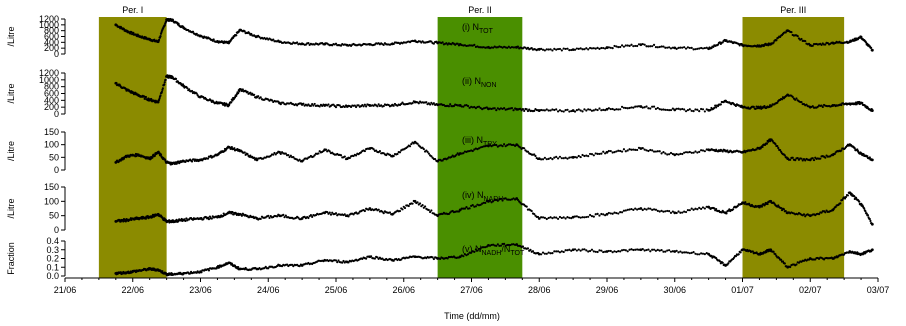 This screenshot has height=326, width=906. Describe the element at coordinates (482, 196) in the screenshot. I see `panel-label: (iv) NNADH` at that location.